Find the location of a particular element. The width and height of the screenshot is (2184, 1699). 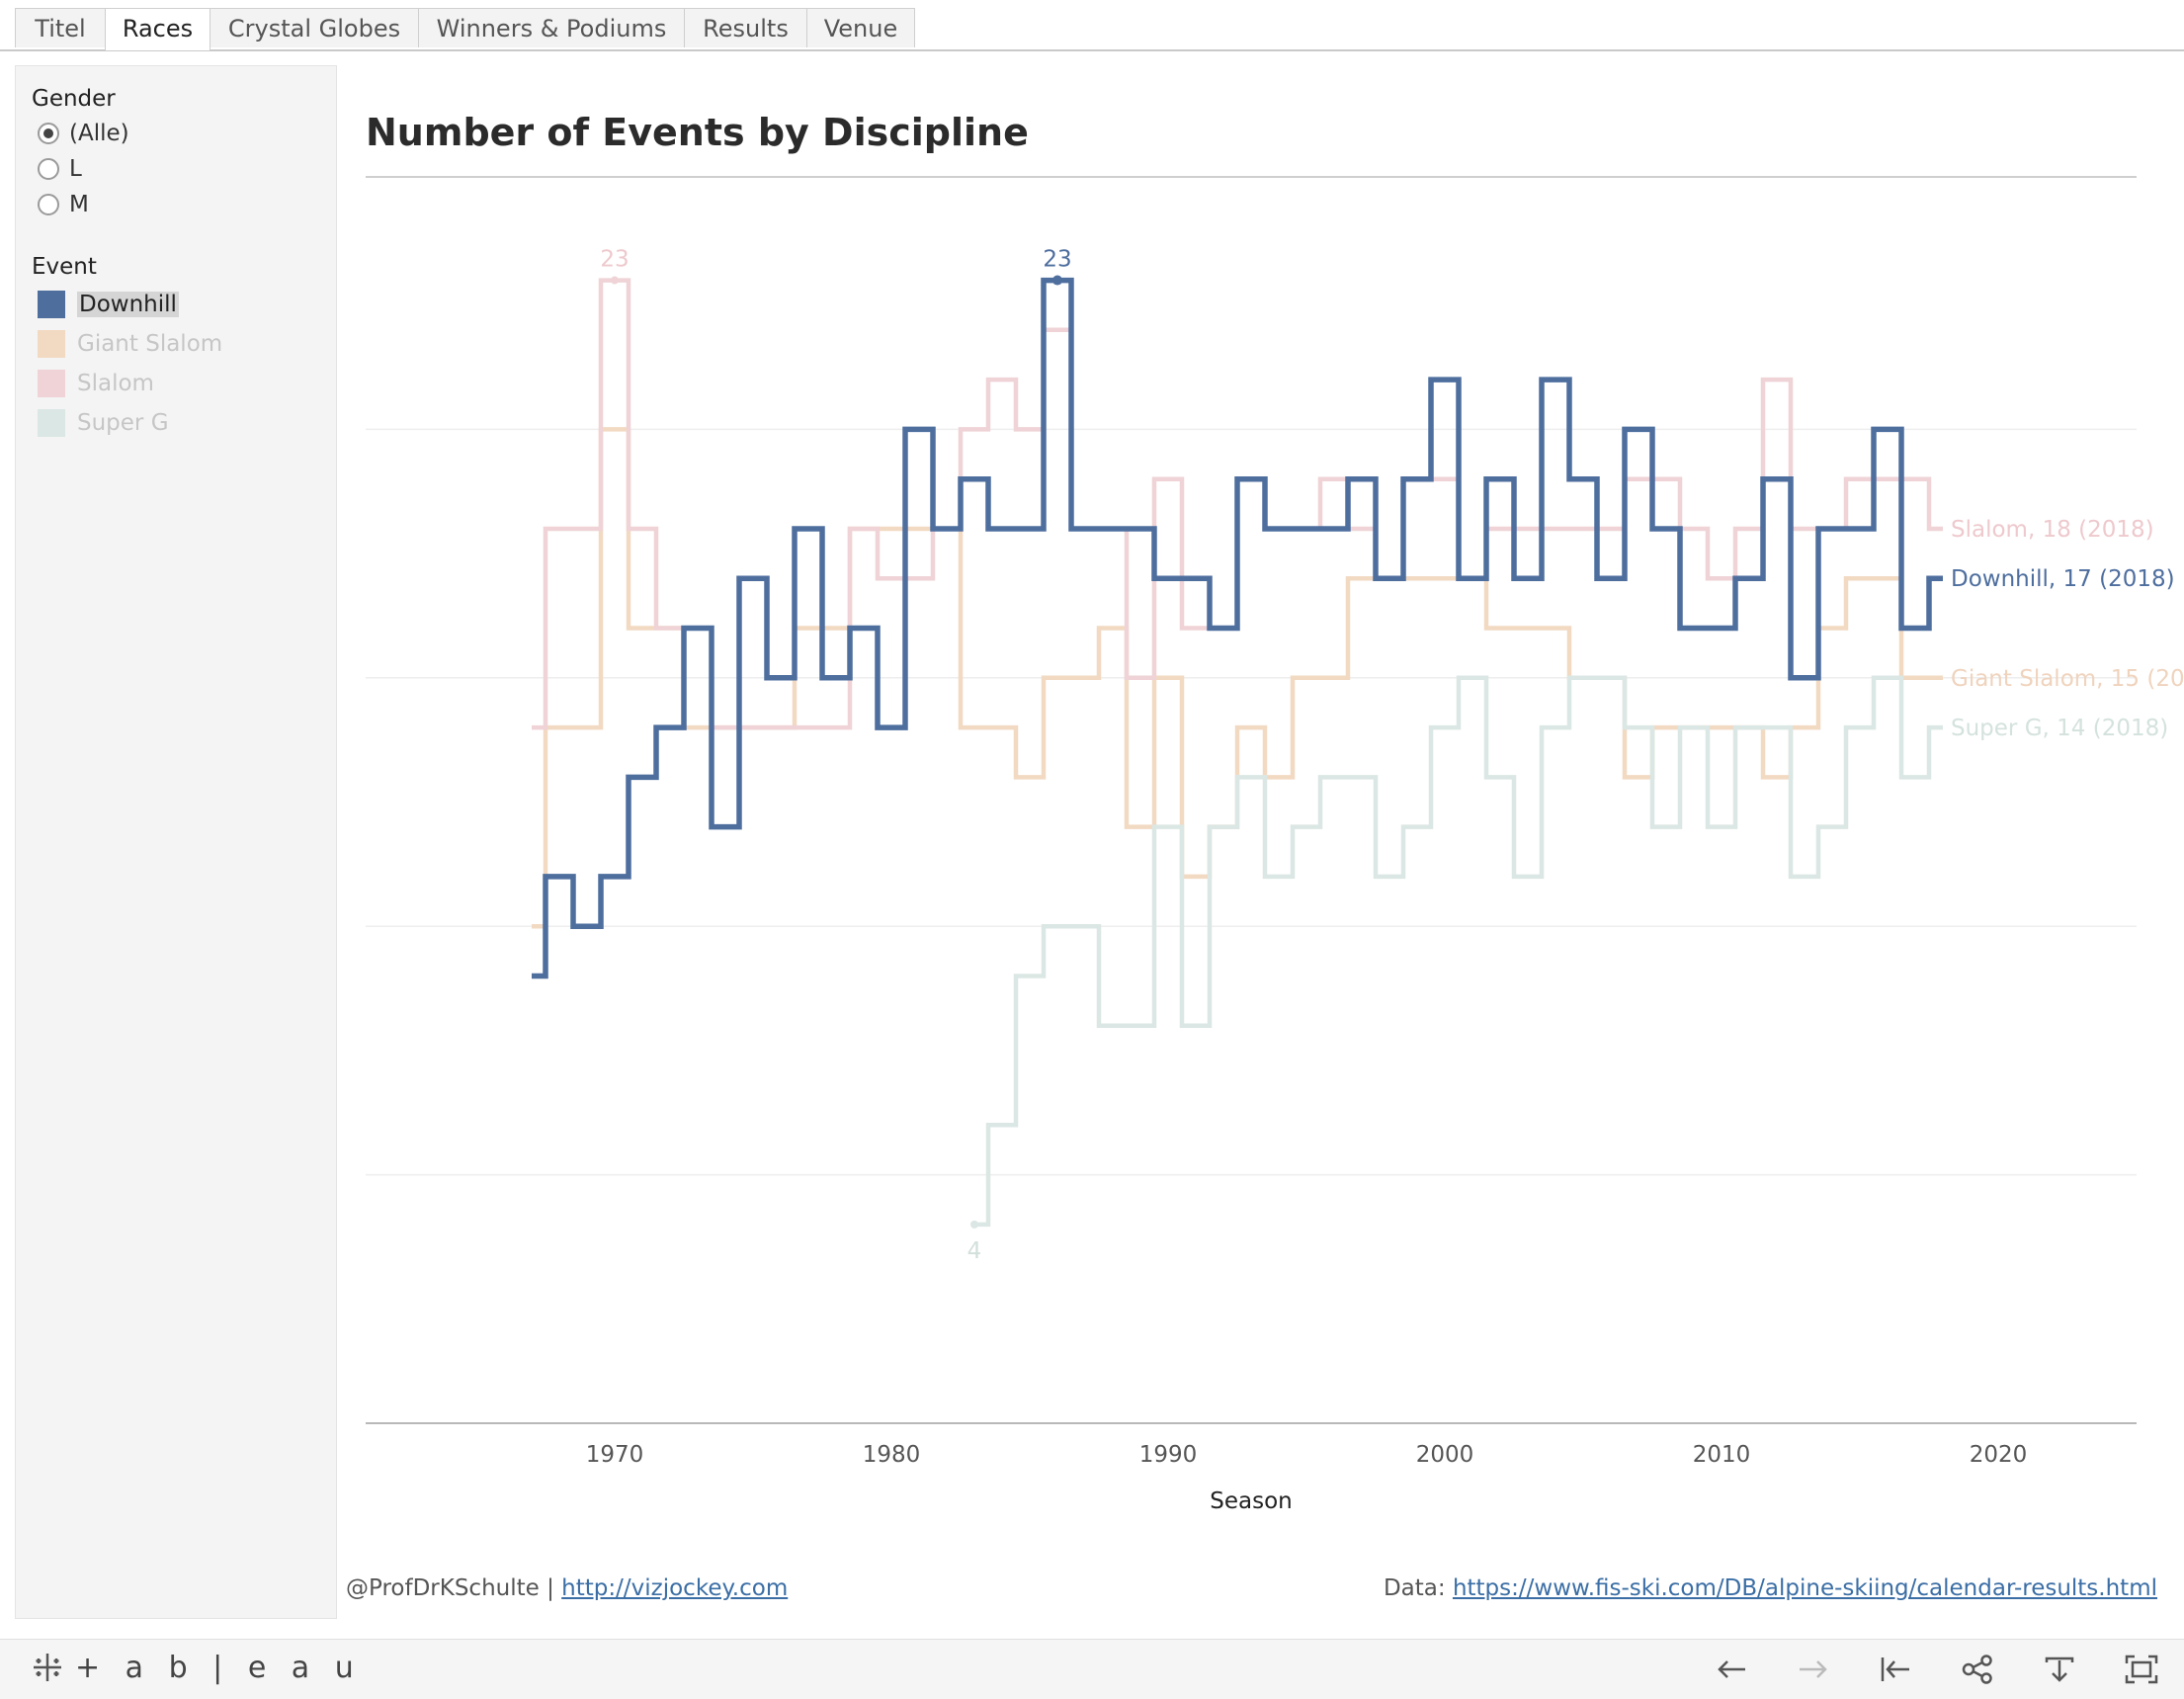

gender-option-m: M is located at coordinates (63, 205).